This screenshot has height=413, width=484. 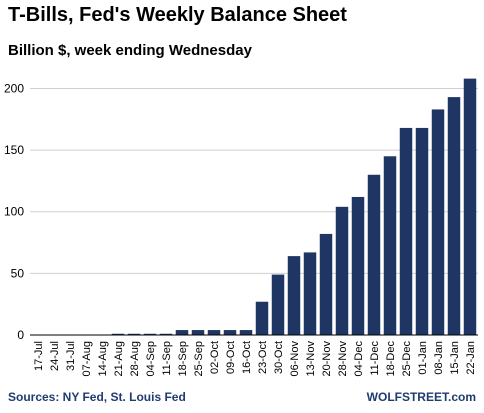 I want to click on x-tick-label: 28-Aug, so click(x=135, y=358).